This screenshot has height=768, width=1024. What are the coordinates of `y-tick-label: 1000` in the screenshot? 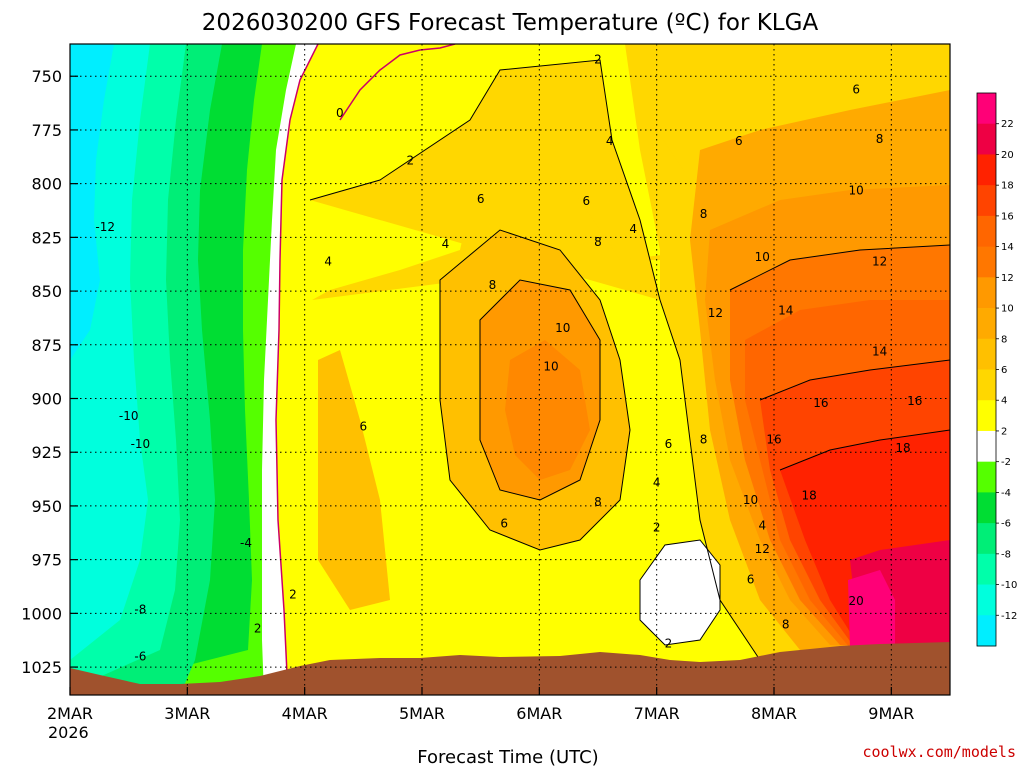 It's located at (41, 613).